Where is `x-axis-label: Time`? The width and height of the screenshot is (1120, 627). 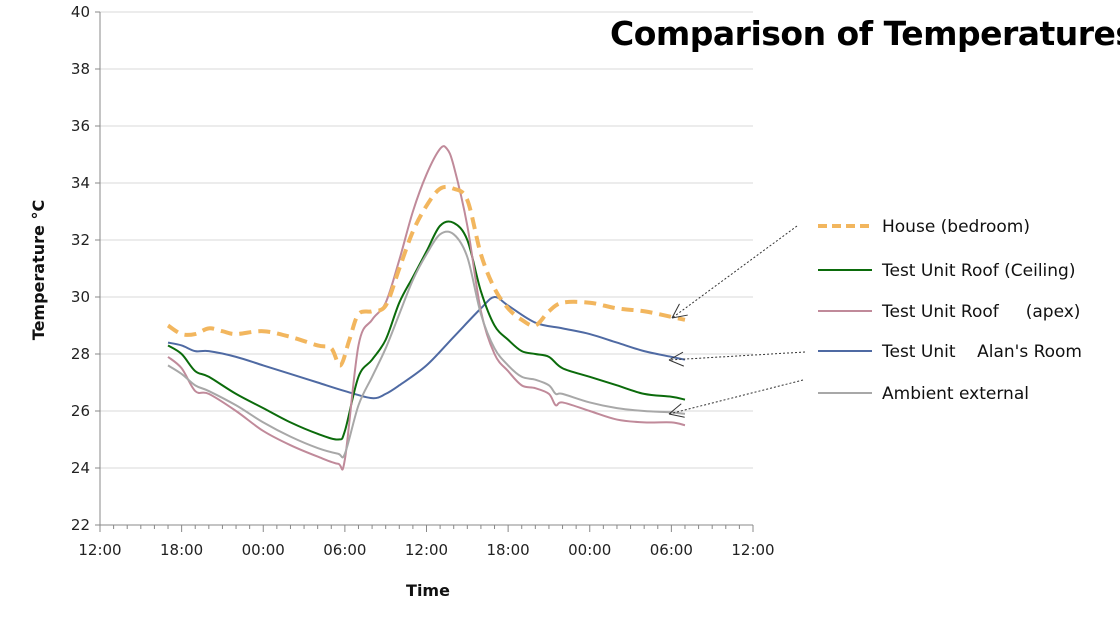 x-axis-label: Time is located at coordinates (428, 590).